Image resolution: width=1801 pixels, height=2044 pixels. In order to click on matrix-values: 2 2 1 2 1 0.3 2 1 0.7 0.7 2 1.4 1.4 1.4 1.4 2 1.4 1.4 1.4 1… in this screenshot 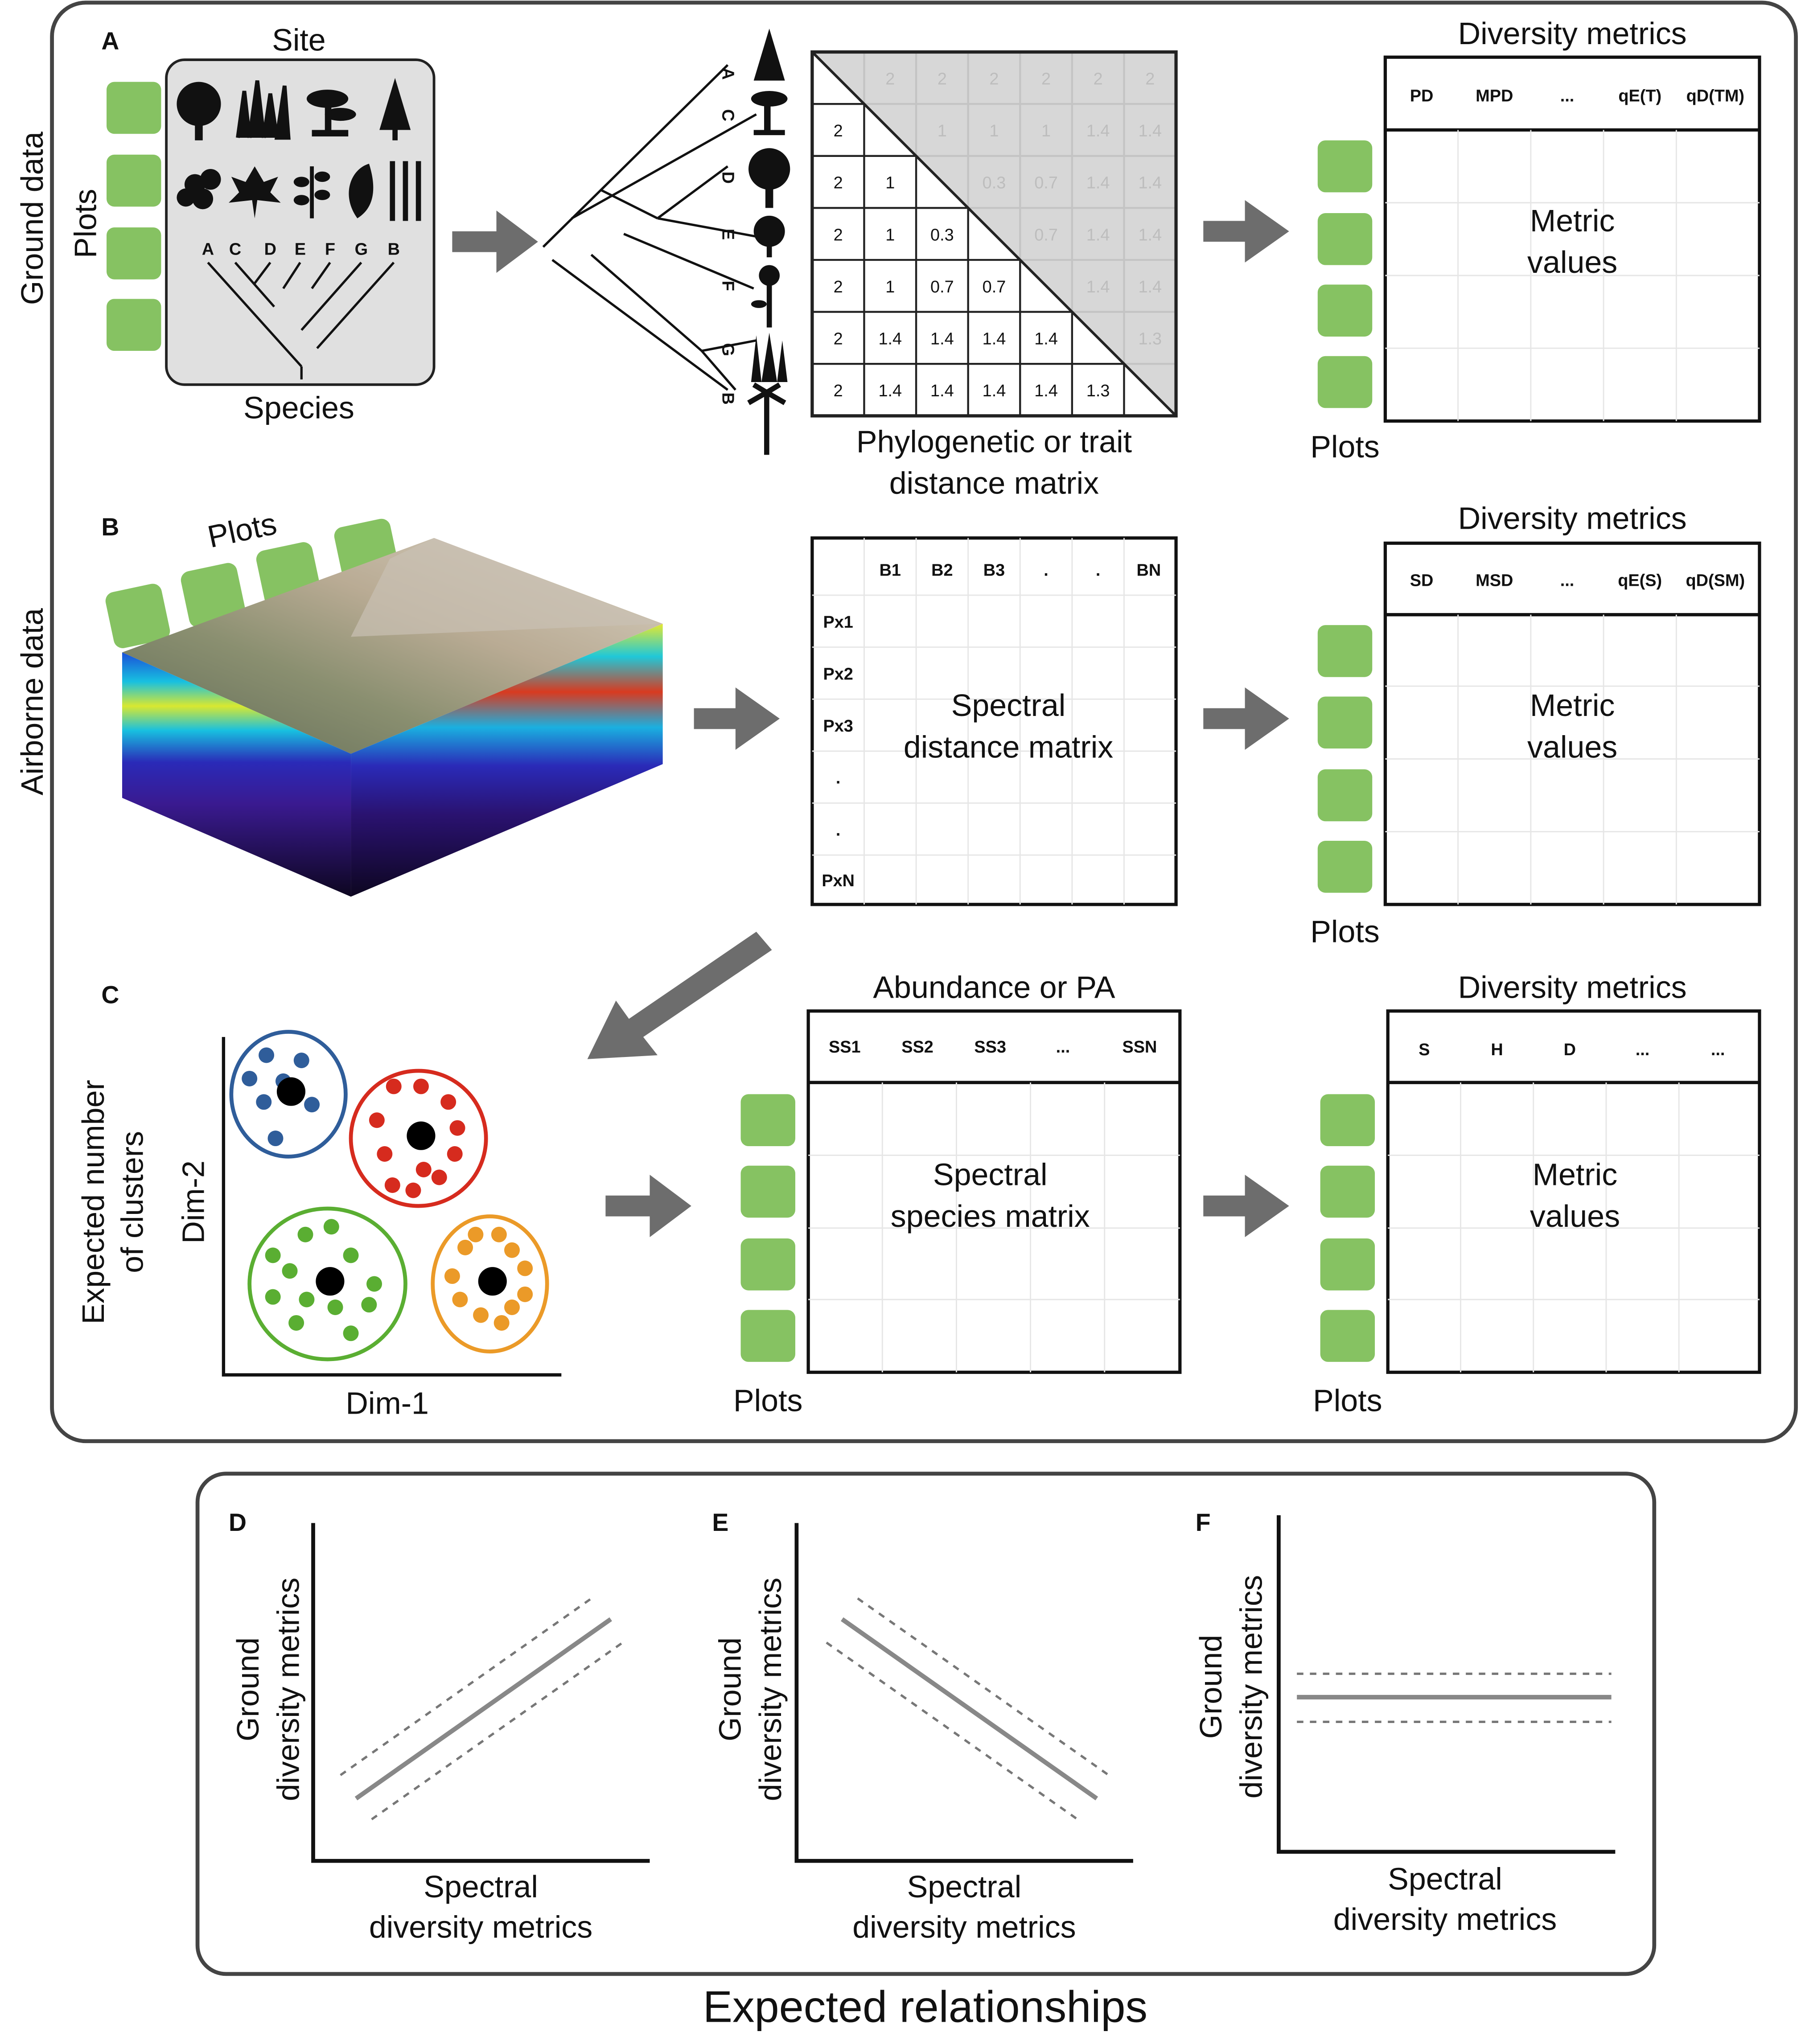, I will do `click(998, 235)`.